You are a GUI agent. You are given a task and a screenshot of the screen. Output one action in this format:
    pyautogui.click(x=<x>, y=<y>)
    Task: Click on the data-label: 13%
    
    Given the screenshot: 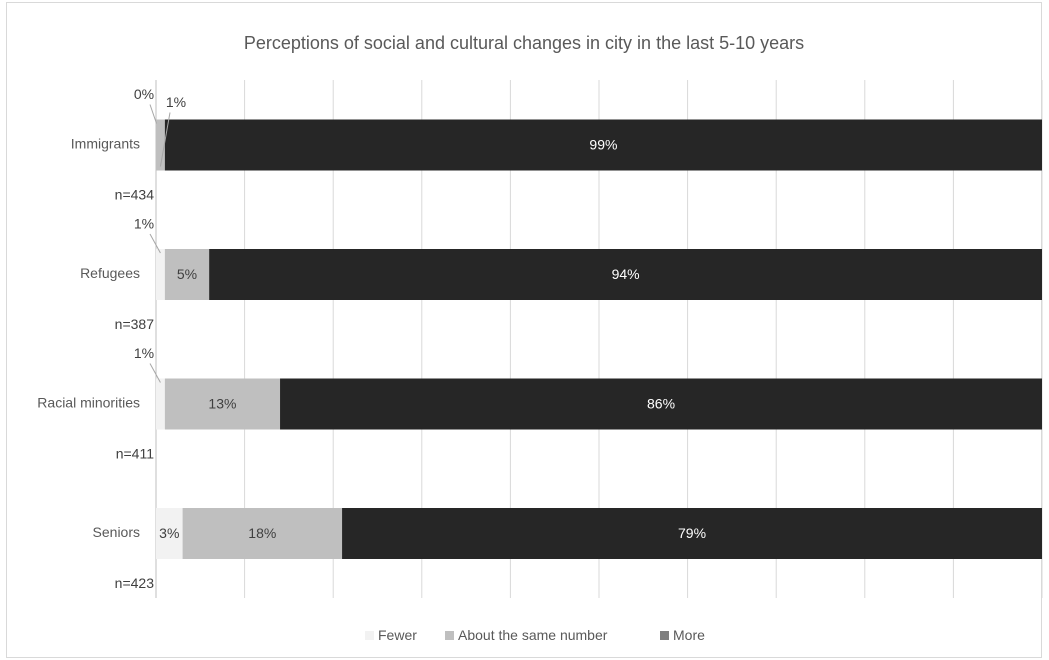 What is the action you would take?
    pyautogui.click(x=222, y=404)
    